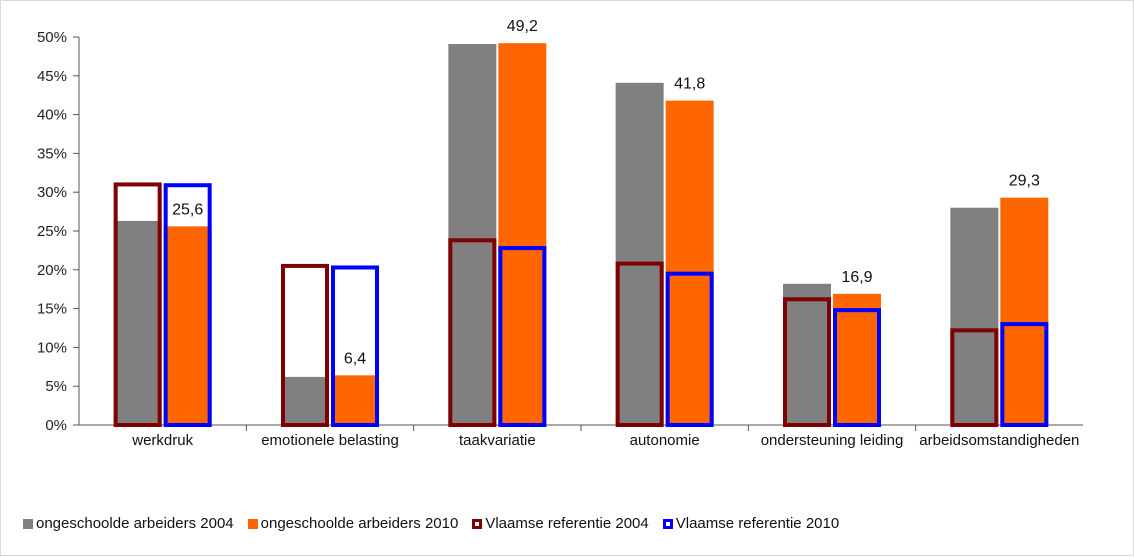 The width and height of the screenshot is (1134, 557). What do you see at coordinates (52, 270) in the screenshot?
I see `y-tick-label: 20%` at bounding box center [52, 270].